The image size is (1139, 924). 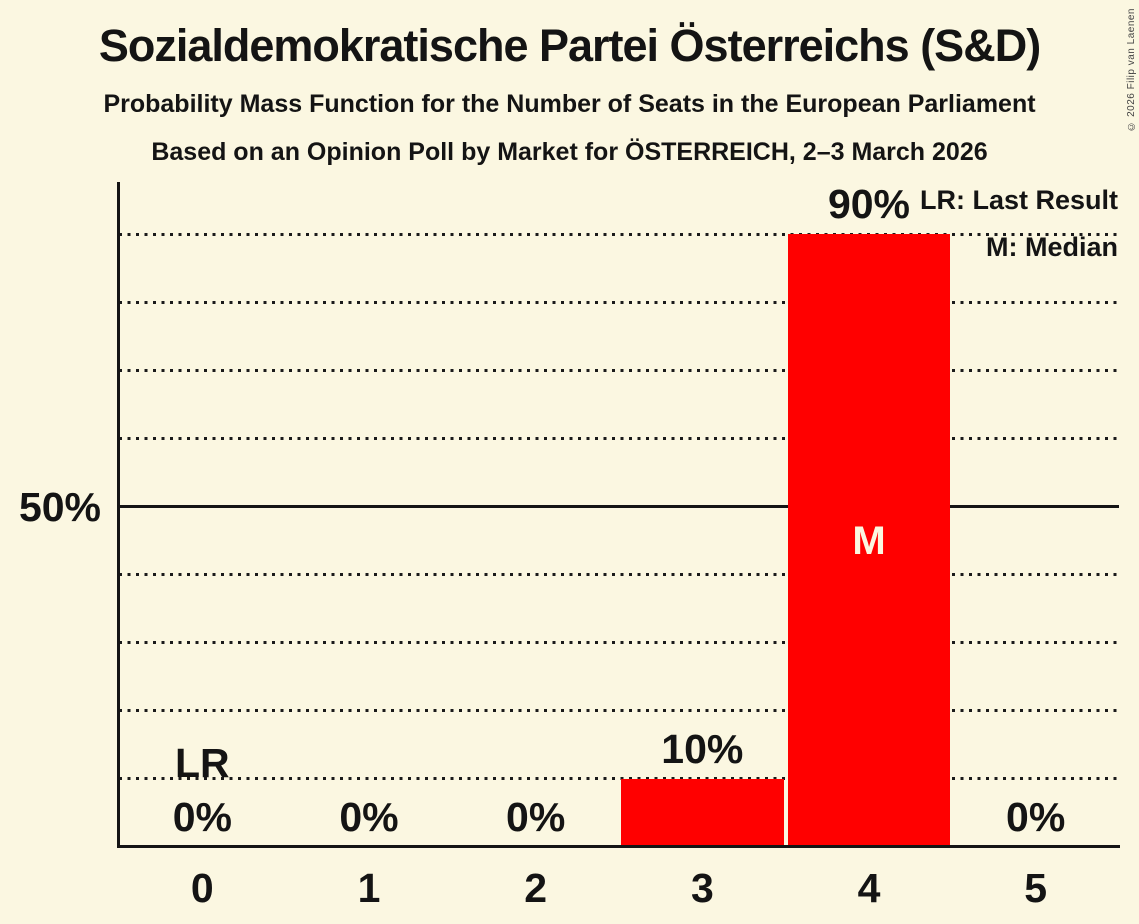 I want to click on gridline-60pct, so click(x=619, y=438).